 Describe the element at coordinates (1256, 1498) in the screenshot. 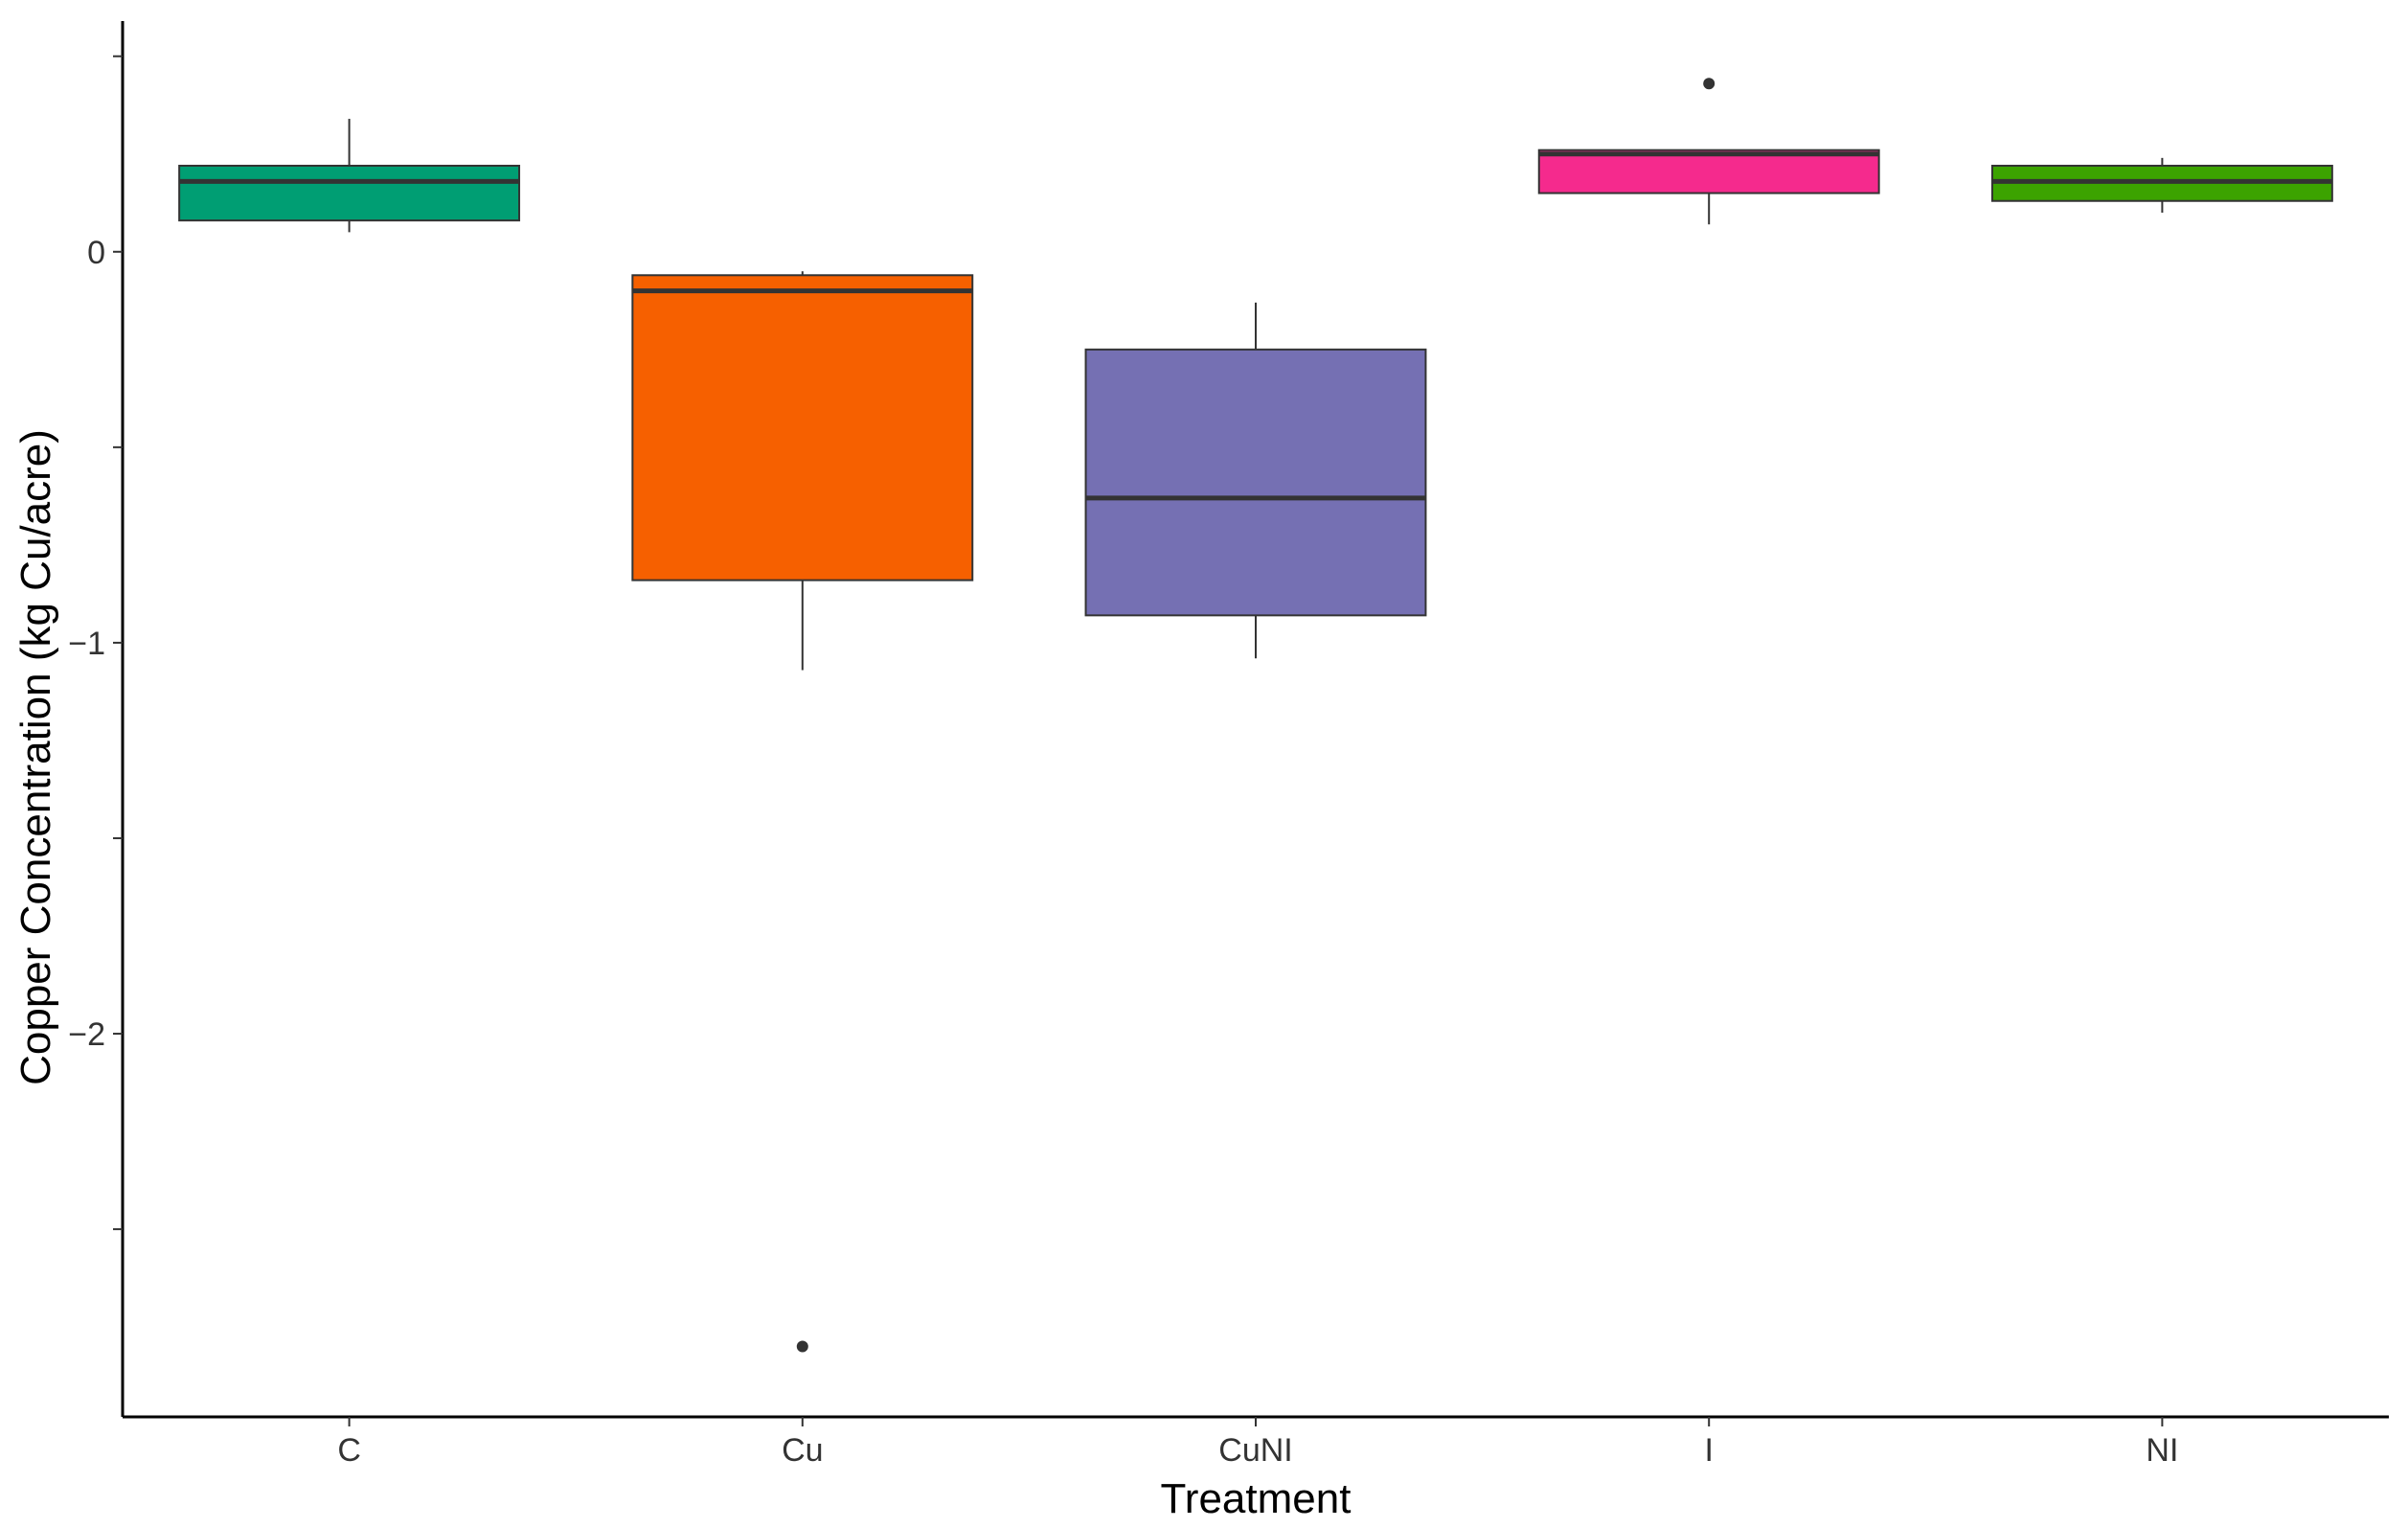

I see `x-axis-title: Treatment` at that location.